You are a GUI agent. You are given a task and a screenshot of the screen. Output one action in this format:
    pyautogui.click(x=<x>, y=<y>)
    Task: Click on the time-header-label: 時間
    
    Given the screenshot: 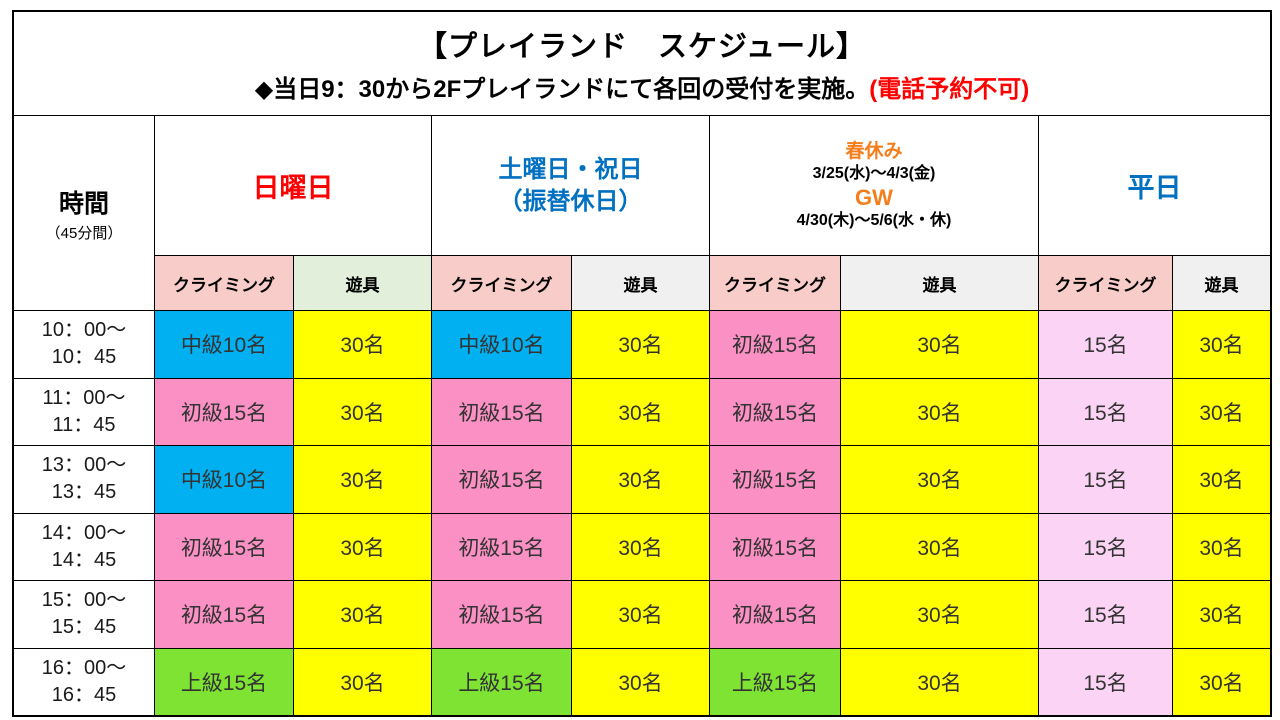 What is the action you would take?
    pyautogui.click(x=83, y=203)
    